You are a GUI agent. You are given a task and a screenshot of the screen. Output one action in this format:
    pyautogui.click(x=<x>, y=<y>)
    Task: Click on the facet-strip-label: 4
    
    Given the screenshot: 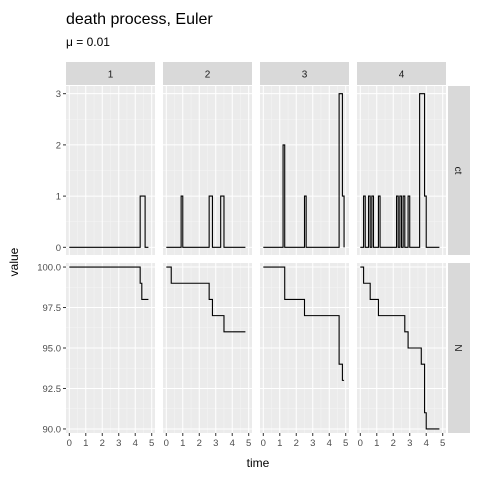 What is the action you would take?
    pyautogui.click(x=402, y=75)
    